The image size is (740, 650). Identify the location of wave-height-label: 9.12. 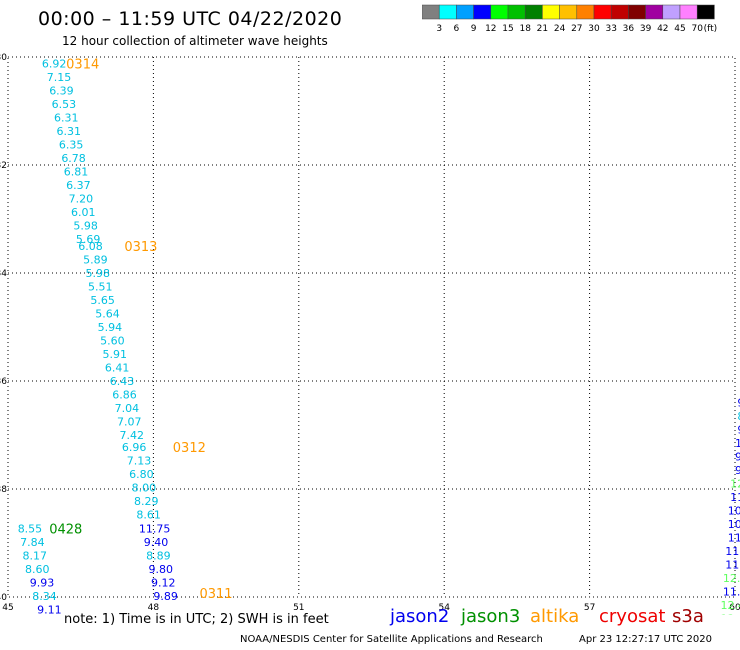
(163, 582).